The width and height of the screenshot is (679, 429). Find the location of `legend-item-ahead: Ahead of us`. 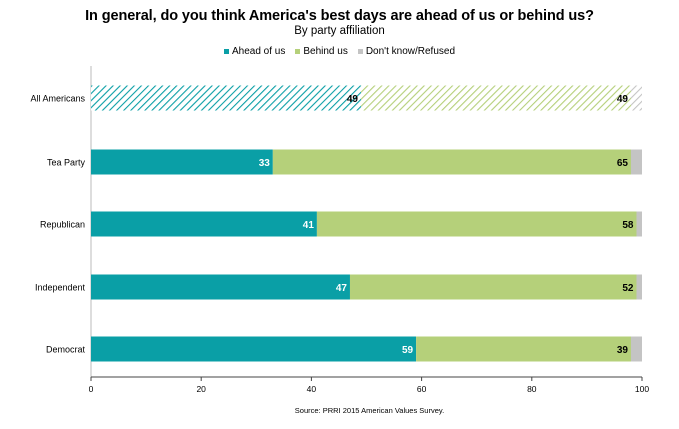

legend-item-ahead: Ahead of us is located at coordinates (254, 51).